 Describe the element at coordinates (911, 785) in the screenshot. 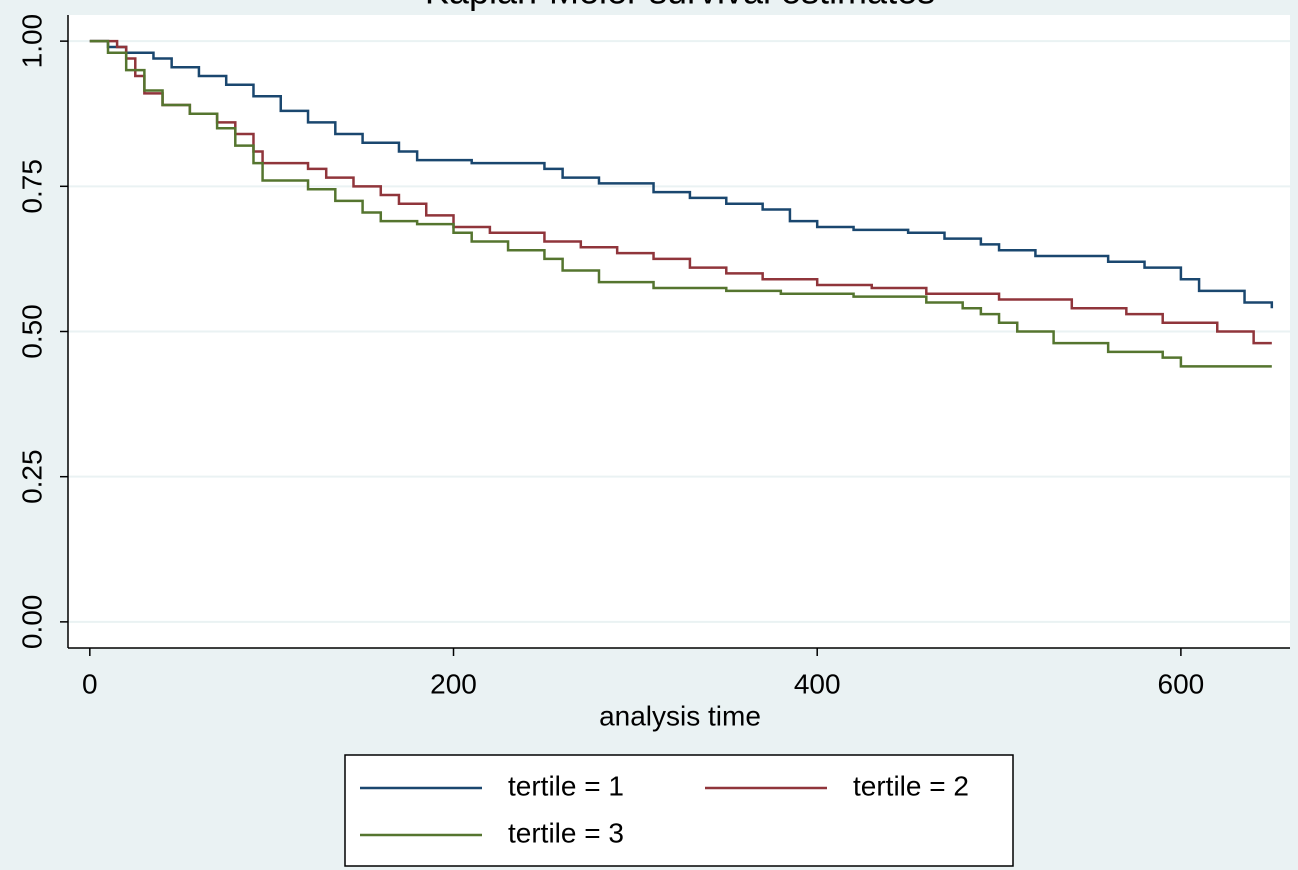

I see `legend-label: tertile = 2` at that location.